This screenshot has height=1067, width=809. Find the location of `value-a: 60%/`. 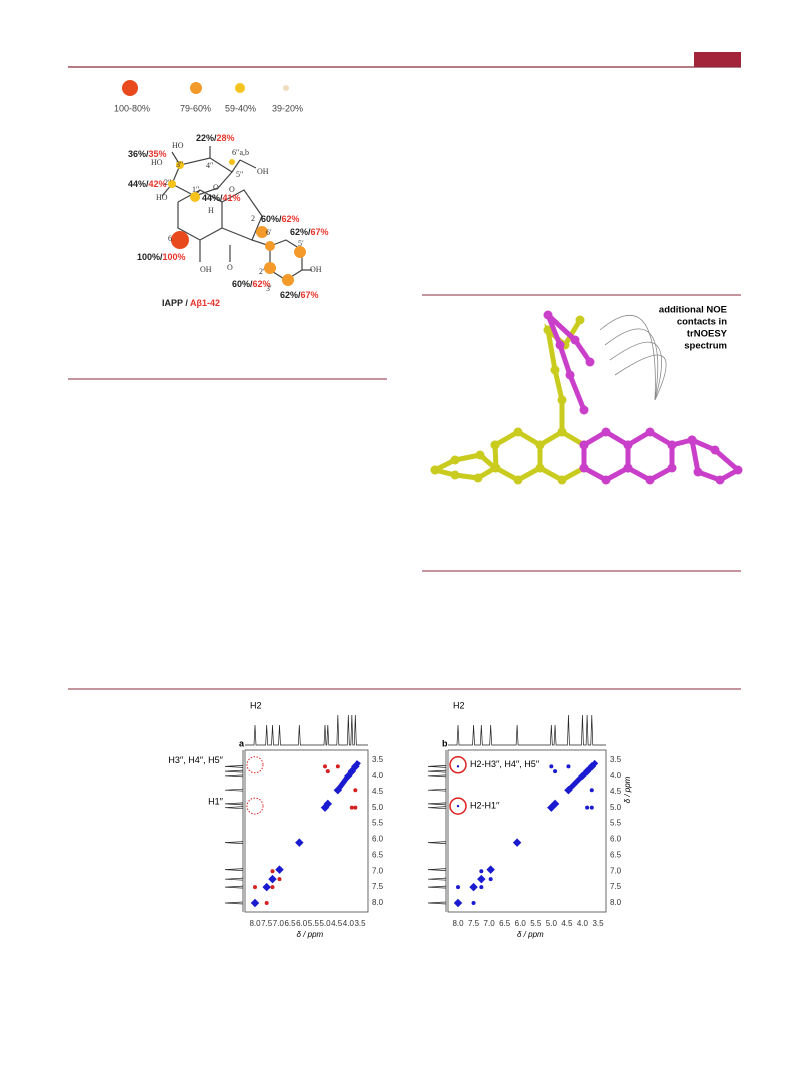

value-a: 60%/ is located at coordinates (271, 219).